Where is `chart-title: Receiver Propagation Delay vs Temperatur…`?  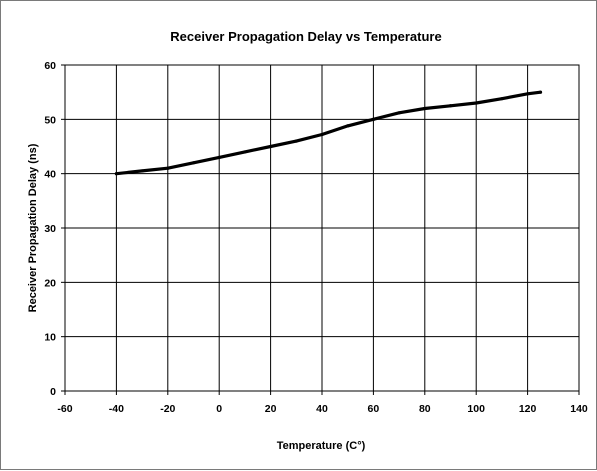
chart-title: Receiver Propagation Delay vs Temperatur… is located at coordinates (305, 36).